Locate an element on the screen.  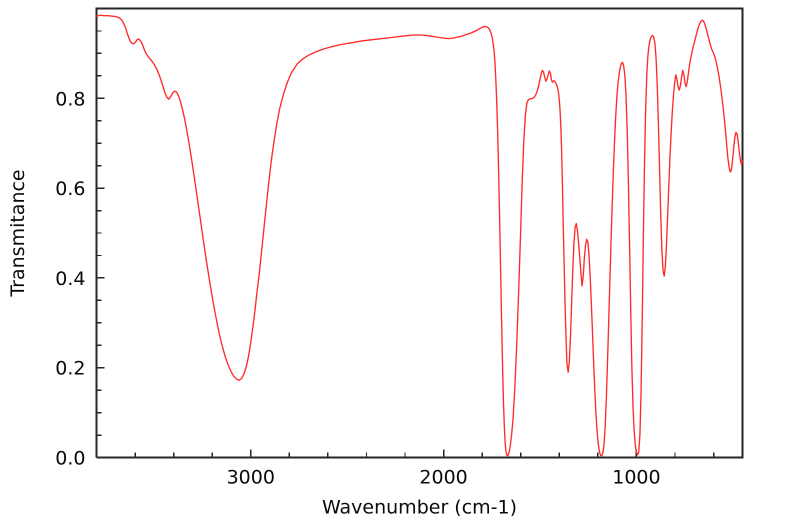
x-tick-label: 2000 is located at coordinates (443, 478).